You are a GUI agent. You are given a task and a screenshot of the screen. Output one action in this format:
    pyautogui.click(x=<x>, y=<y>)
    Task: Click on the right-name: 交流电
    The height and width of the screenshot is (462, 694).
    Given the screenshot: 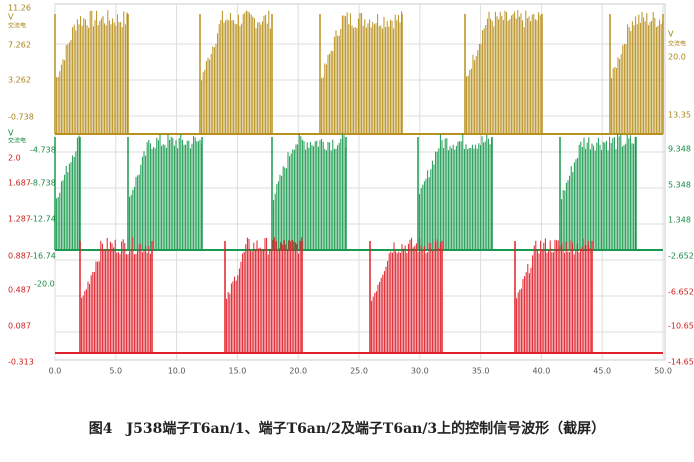 What is the action you would take?
    pyautogui.click(x=677, y=44)
    